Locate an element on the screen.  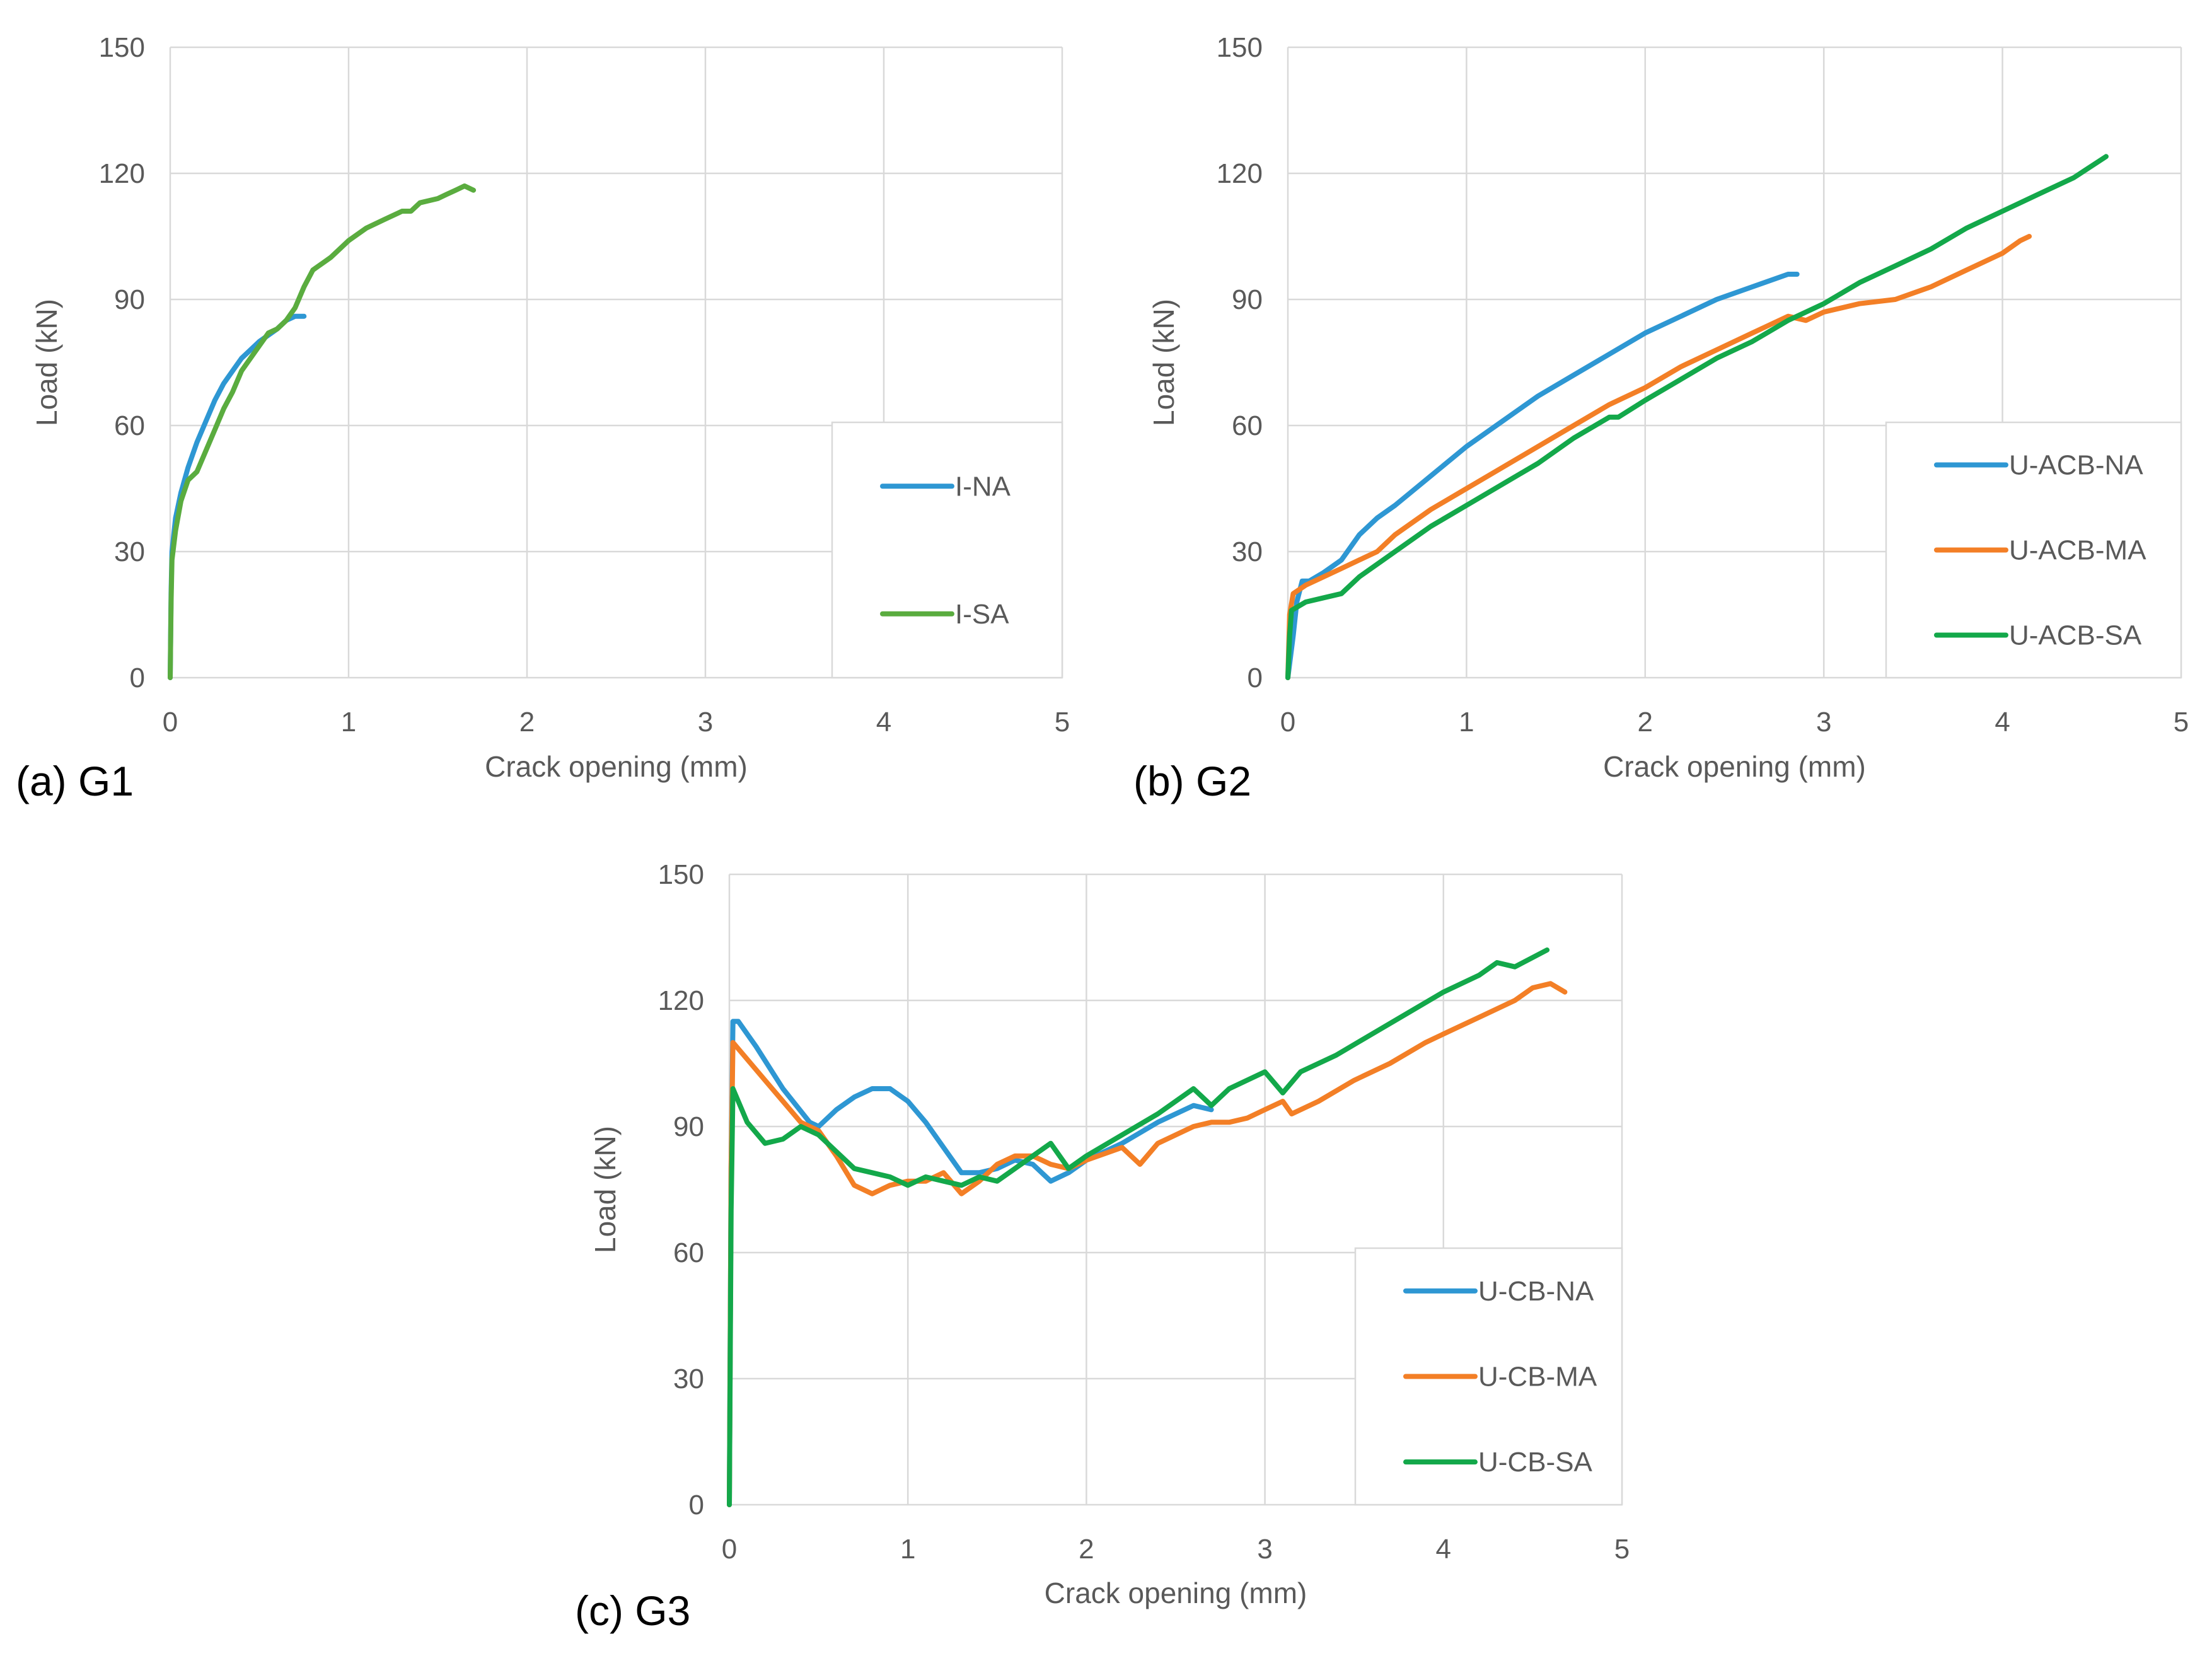
panel-label: (c) G3 is located at coordinates (632, 1610).